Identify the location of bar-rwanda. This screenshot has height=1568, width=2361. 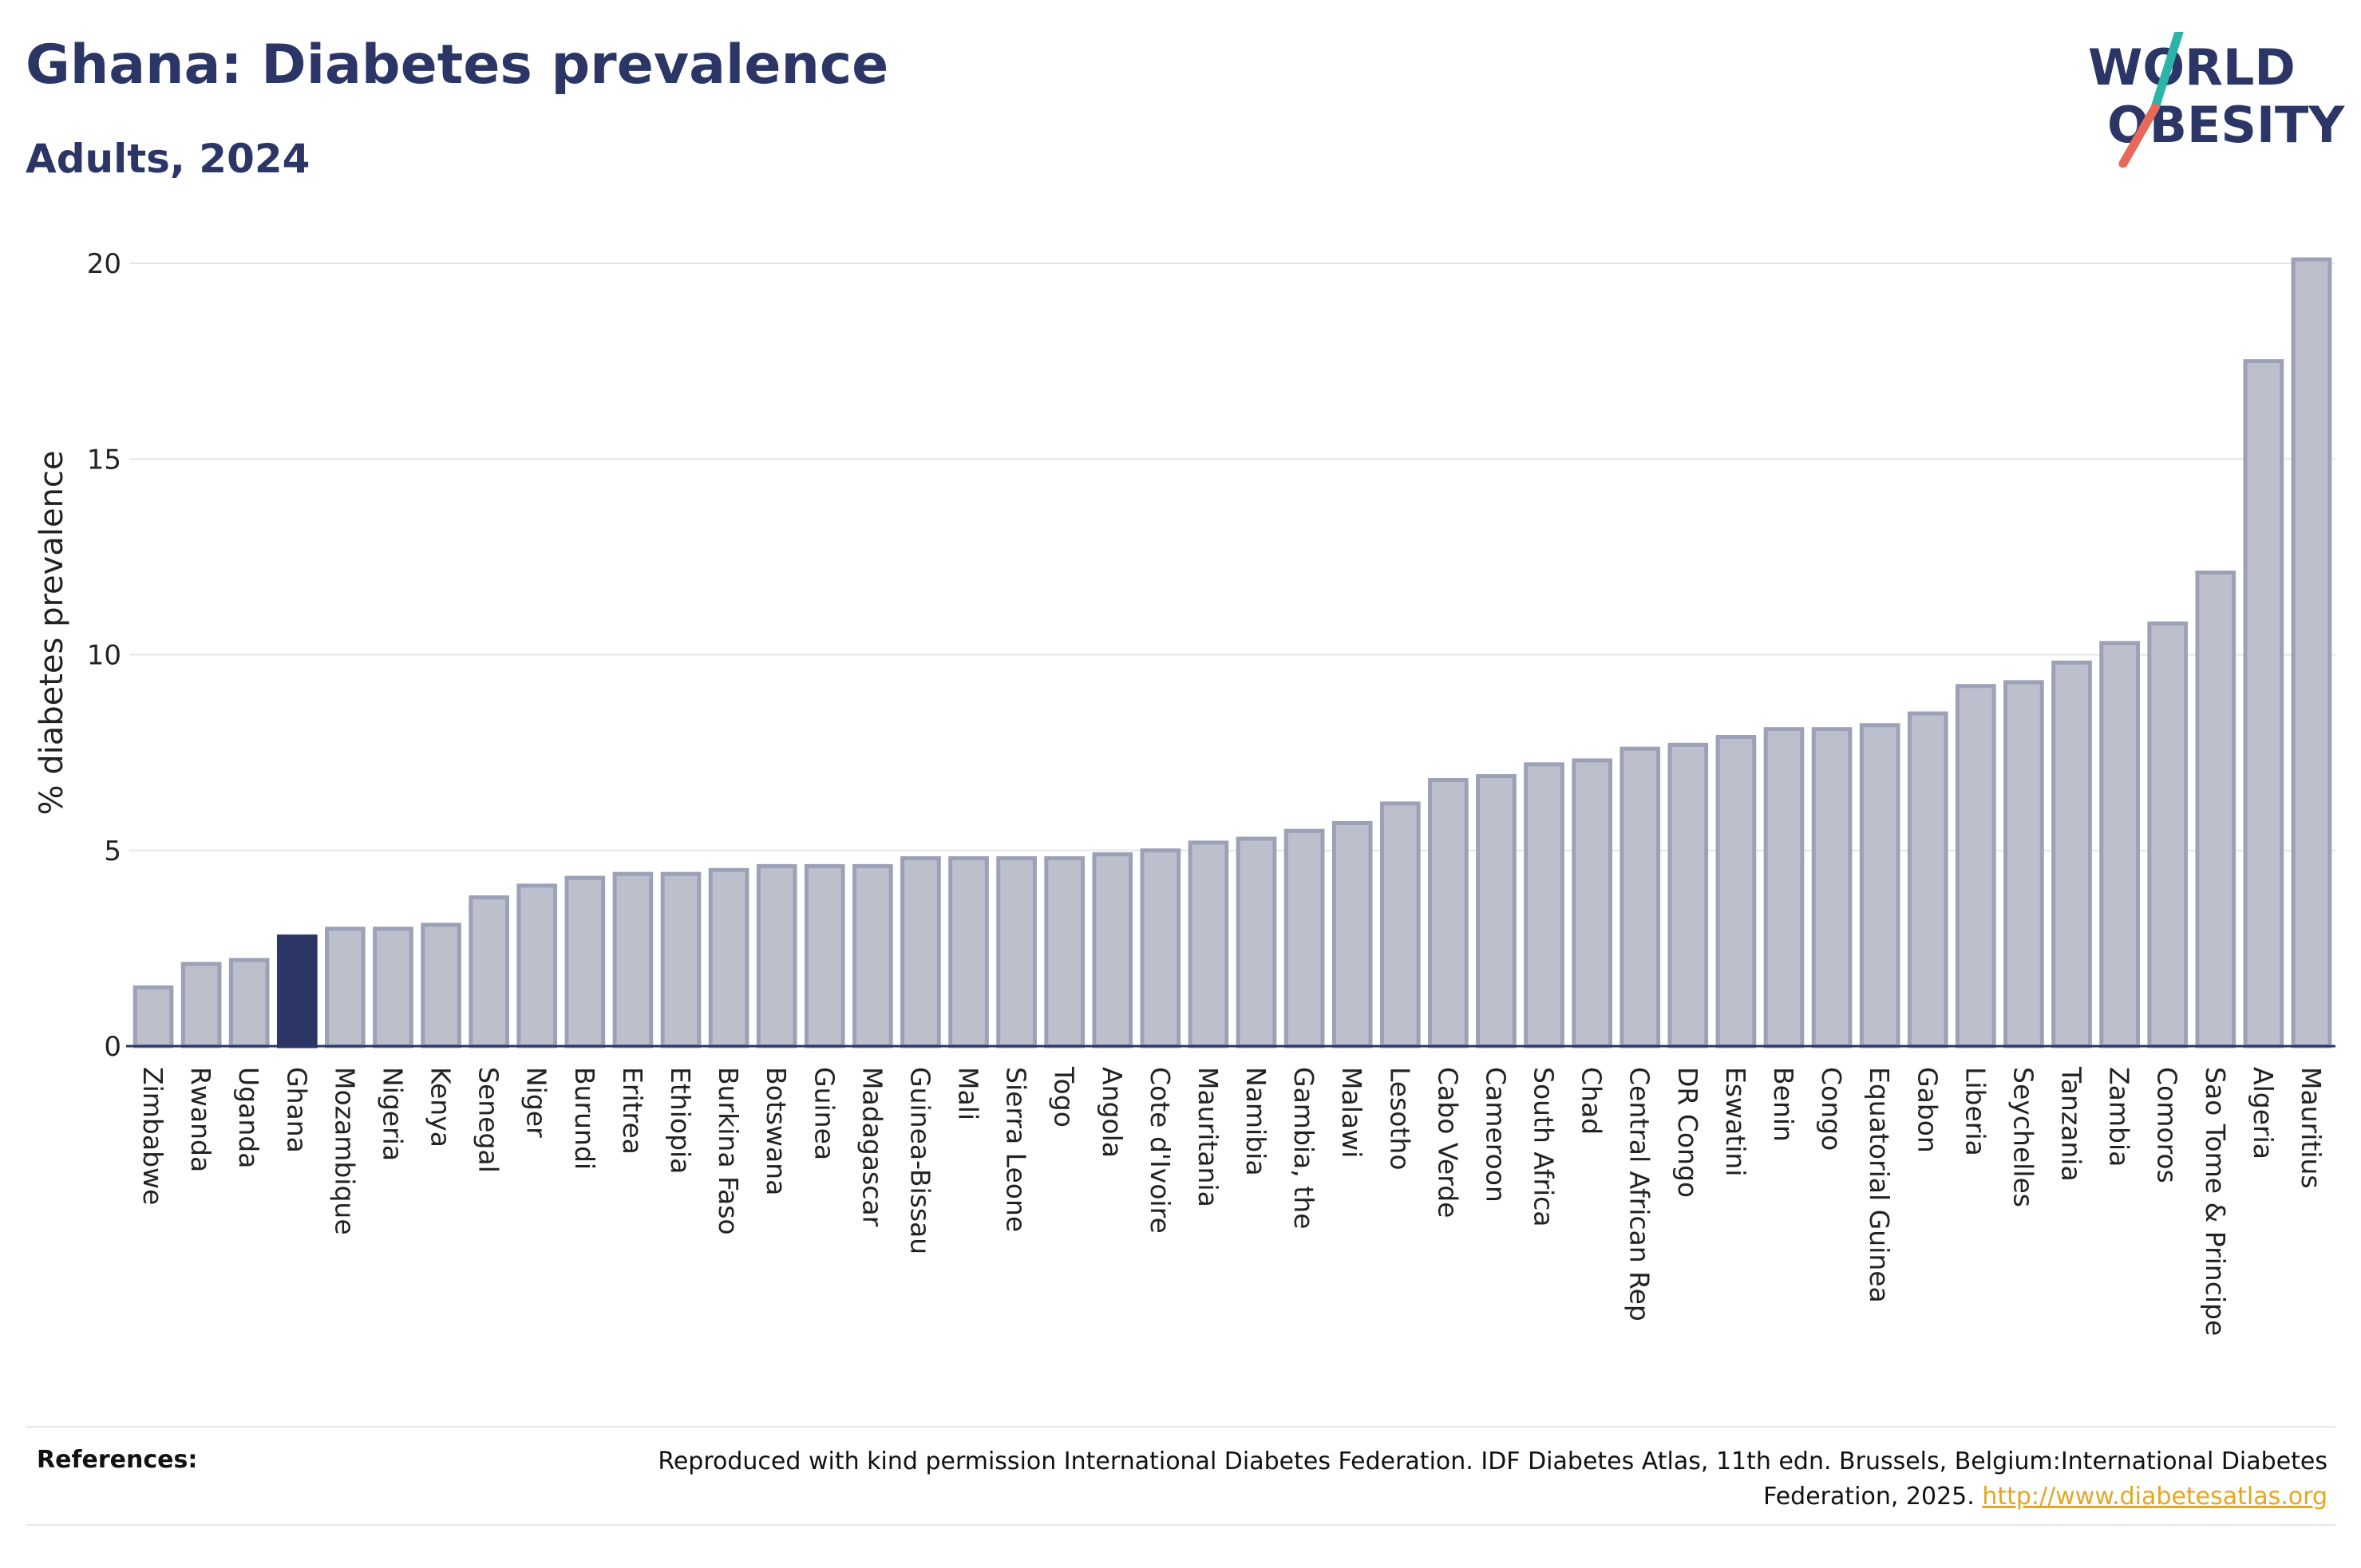
(201, 1005).